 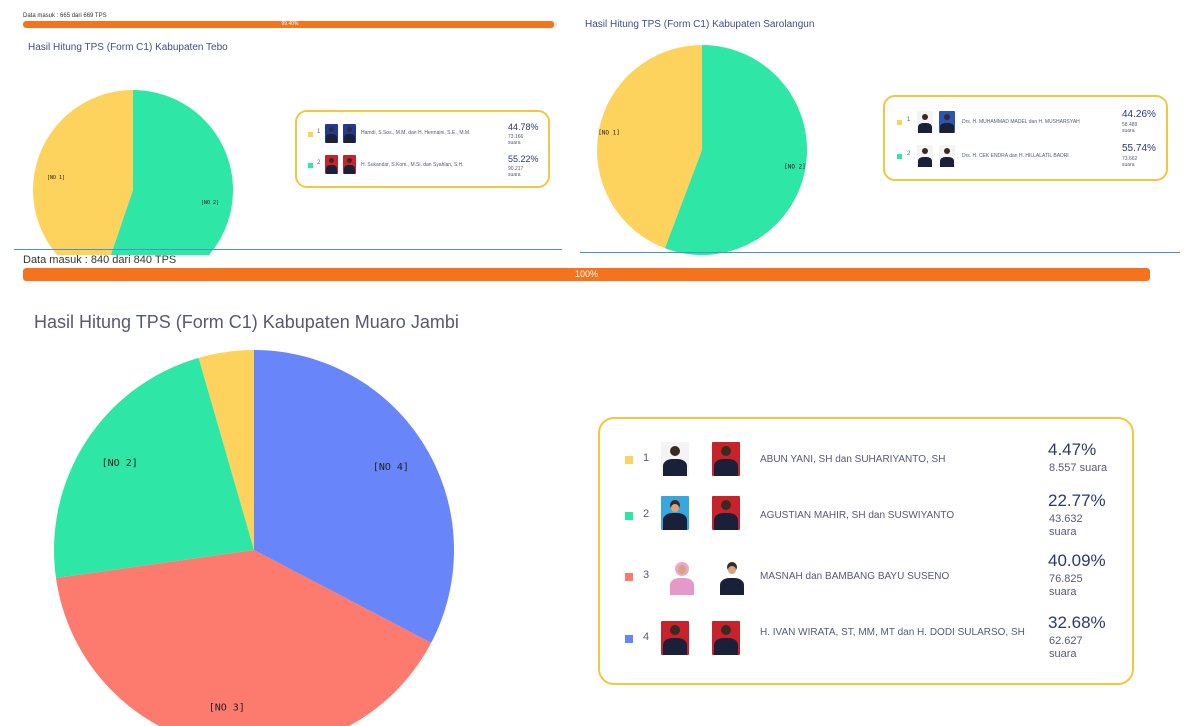 What do you see at coordinates (227, 708) in the screenshot?
I see `pie-slice-label: [NO 3]` at bounding box center [227, 708].